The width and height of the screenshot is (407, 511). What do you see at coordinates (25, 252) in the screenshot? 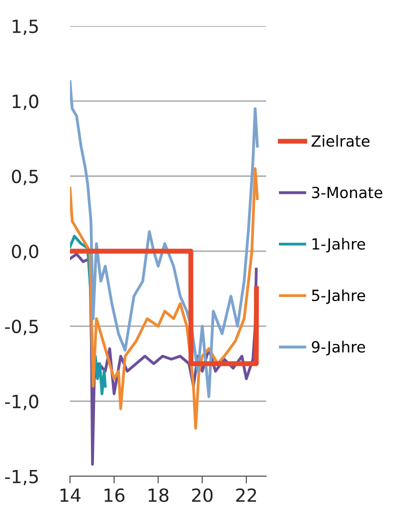
I see `y-tick-label: 0,0` at bounding box center [25, 252].